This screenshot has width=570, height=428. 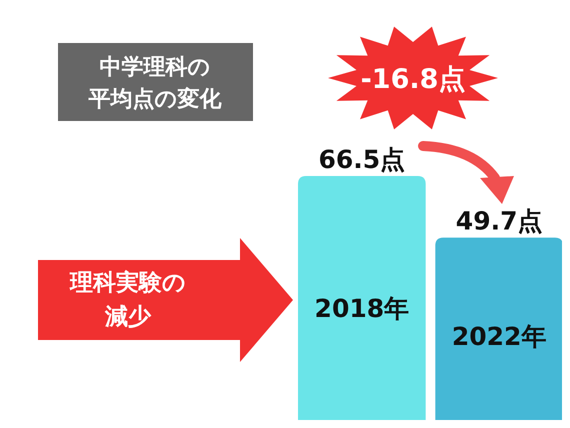 I want to click on data-label: 66.5点, so click(x=362, y=159).